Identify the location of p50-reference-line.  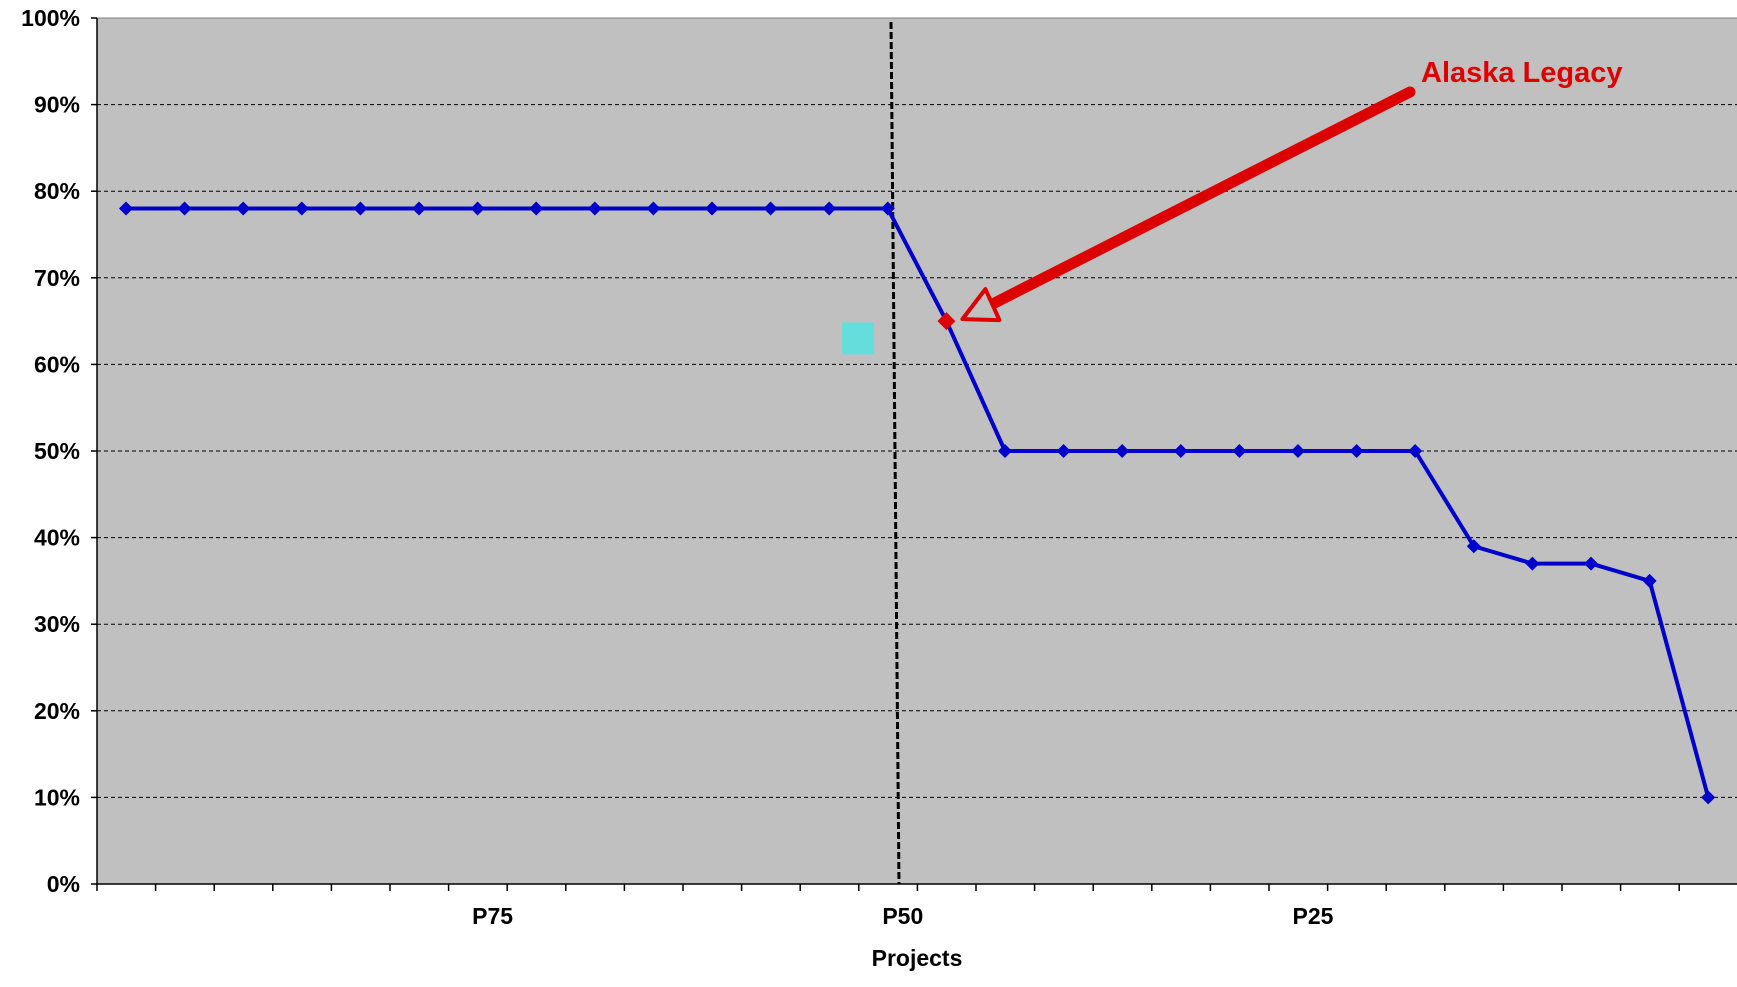
(895, 453).